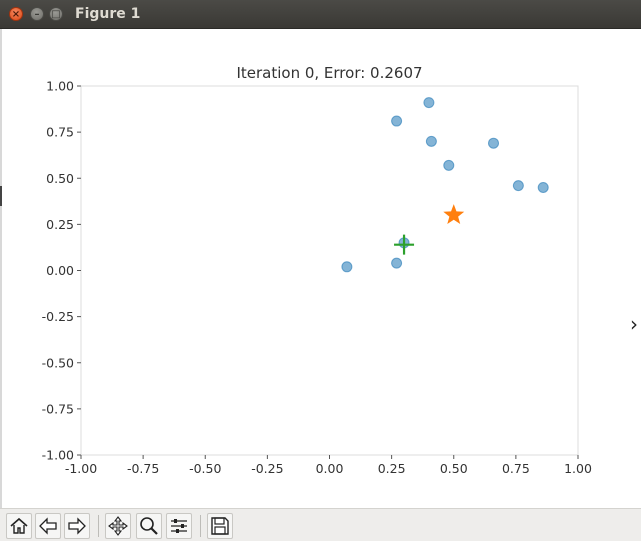 The height and width of the screenshot is (541, 641). I want to click on move-icon, so click(118, 526).